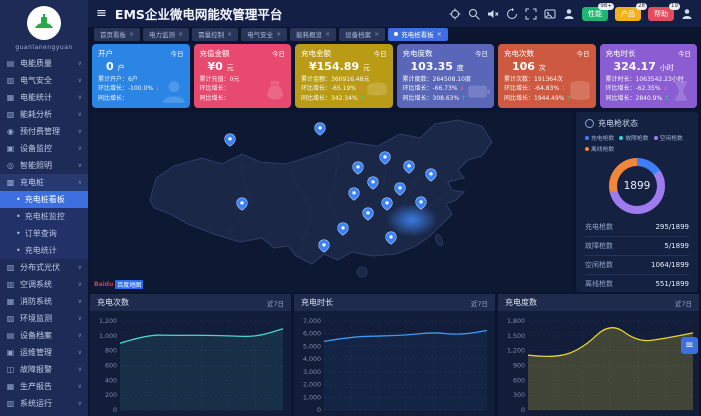  I want to click on sidebar-subitem-订单查询: • 订单查询, so click(44, 233).